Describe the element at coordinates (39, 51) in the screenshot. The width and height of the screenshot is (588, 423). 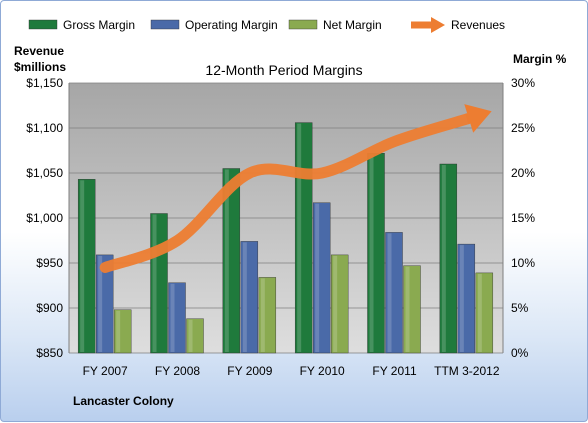
I see `left-axis-label-line1: Revenue` at that location.